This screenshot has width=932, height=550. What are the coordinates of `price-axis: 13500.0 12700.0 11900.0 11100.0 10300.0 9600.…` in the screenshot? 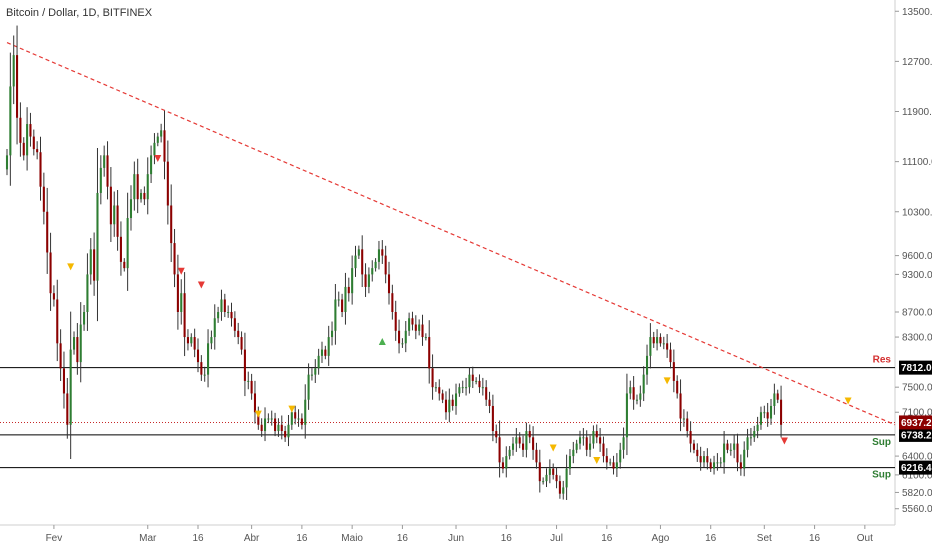 It's located at (913, 261).